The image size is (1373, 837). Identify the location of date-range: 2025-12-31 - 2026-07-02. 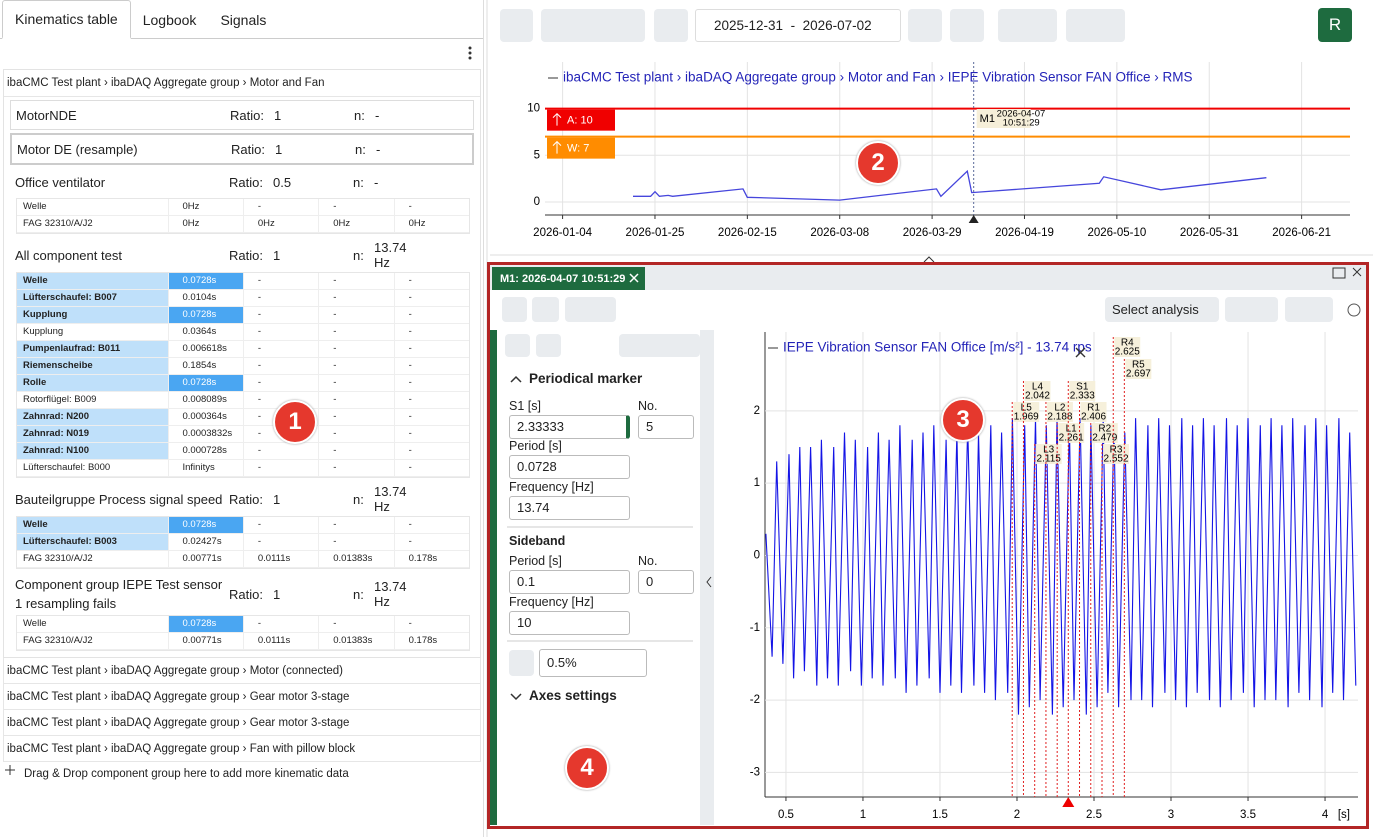
(798, 25).